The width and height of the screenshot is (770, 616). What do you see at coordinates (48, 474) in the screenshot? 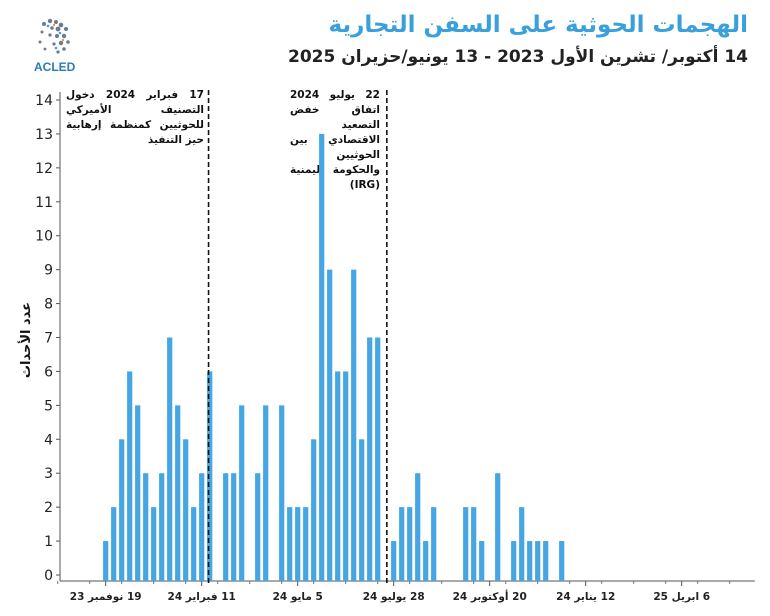
I see `y-tick-label: 3` at bounding box center [48, 474].